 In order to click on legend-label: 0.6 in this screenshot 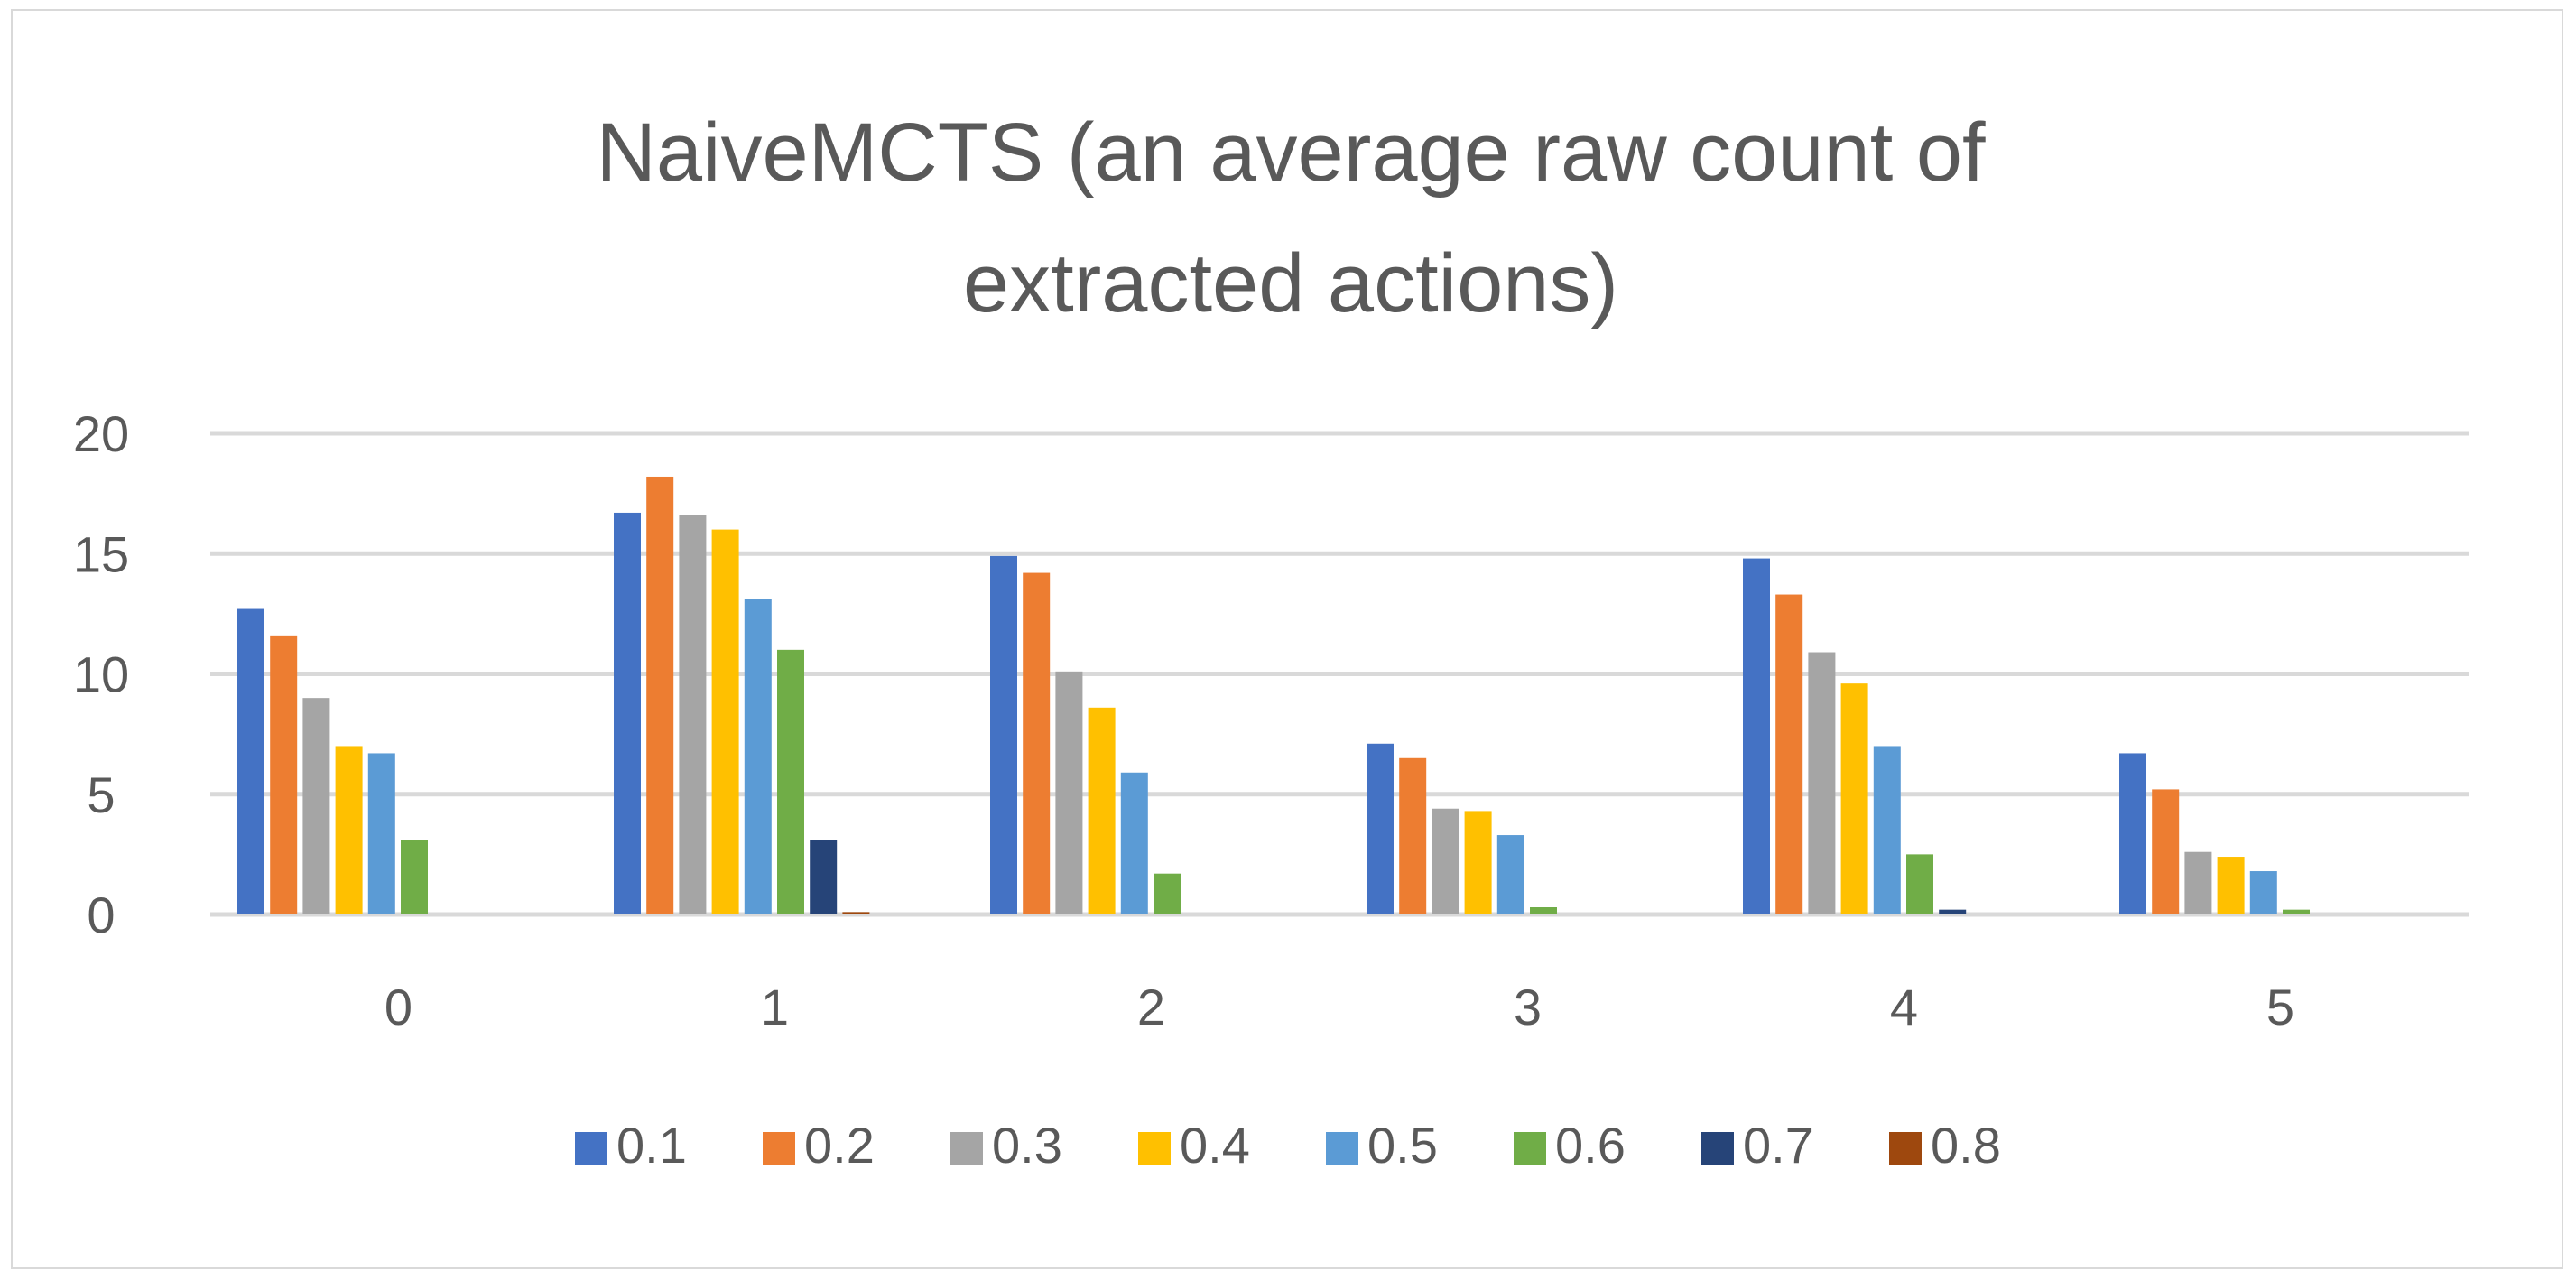, I will do `click(1590, 1145)`.